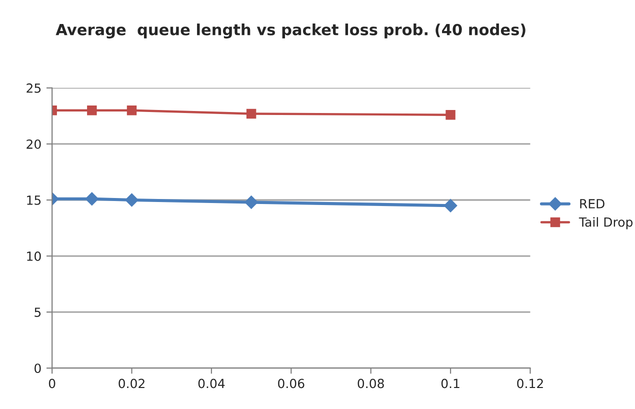 The width and height of the screenshot is (635, 409). I want to click on chart-title: Average queue length vs packet loss prob. (40 nodes), so click(291, 31).